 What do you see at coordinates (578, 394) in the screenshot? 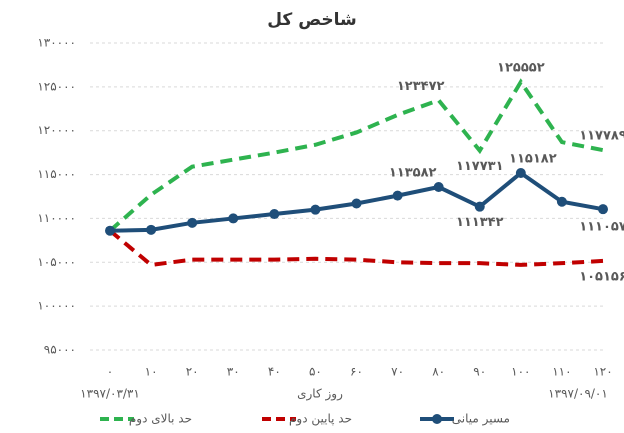
I see `end-date: ۱۳۹۷/۰۹/۰۱` at bounding box center [578, 394].